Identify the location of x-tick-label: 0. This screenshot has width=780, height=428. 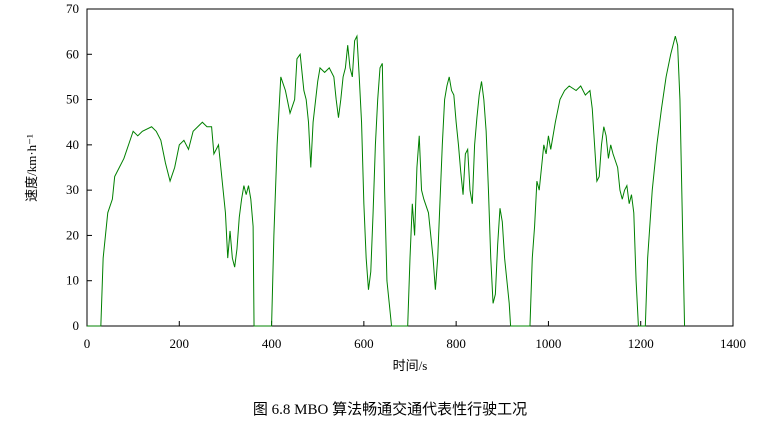
(87, 343).